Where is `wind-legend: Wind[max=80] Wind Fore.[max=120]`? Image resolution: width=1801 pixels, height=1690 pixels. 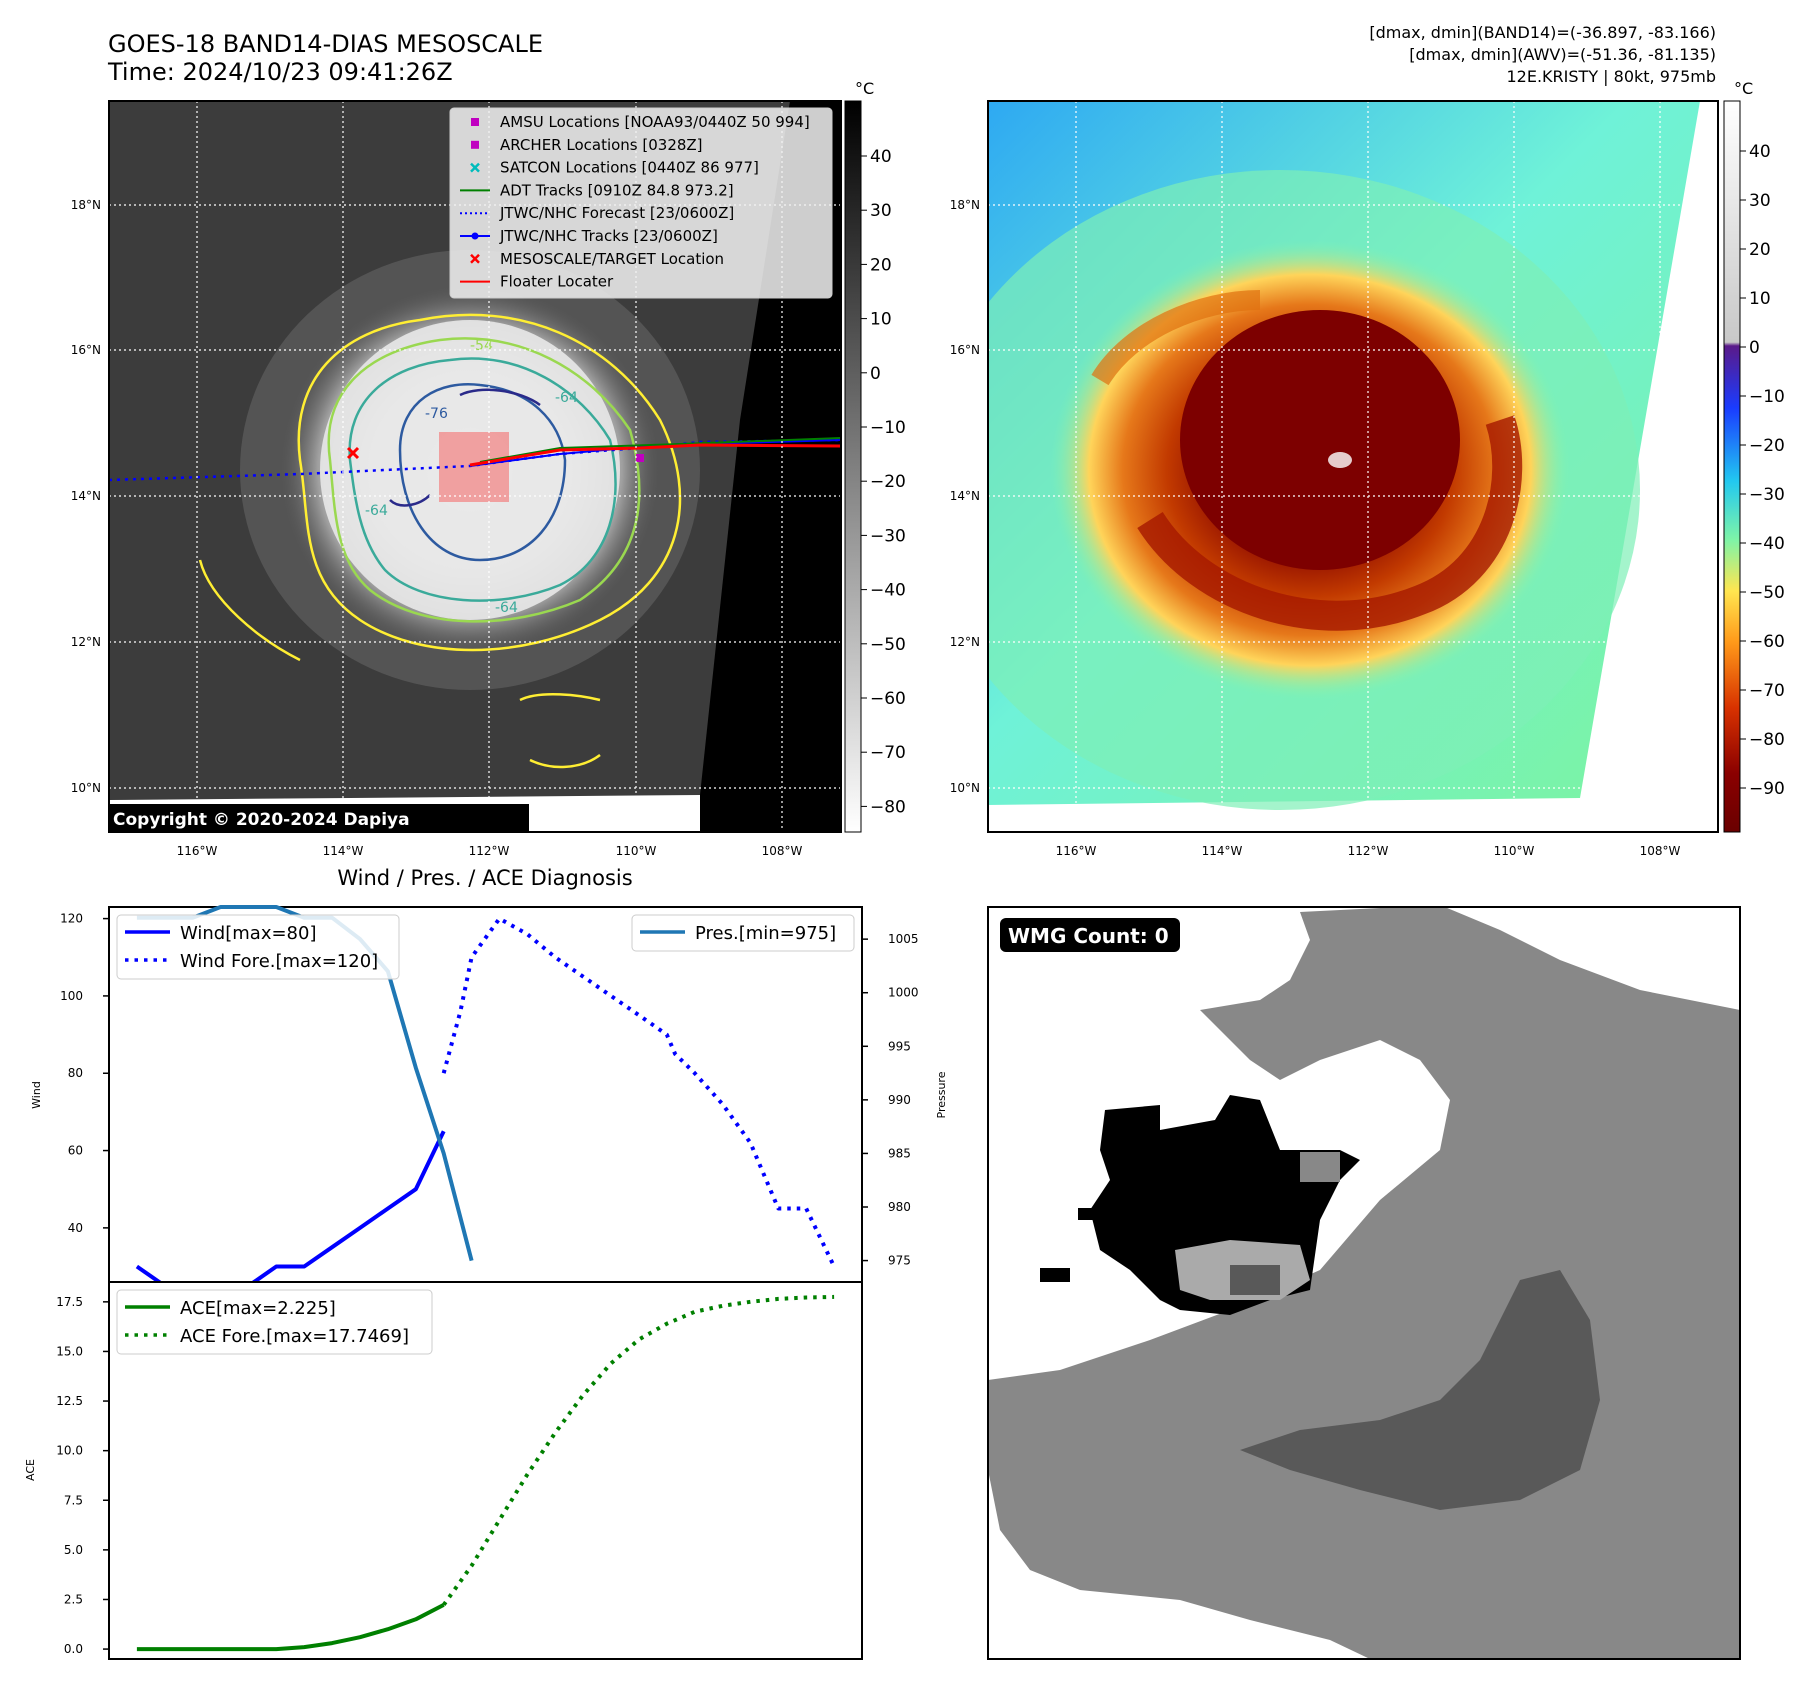
wind-legend: Wind[max=80] Wind Fore.[max=120] is located at coordinates (258, 947).